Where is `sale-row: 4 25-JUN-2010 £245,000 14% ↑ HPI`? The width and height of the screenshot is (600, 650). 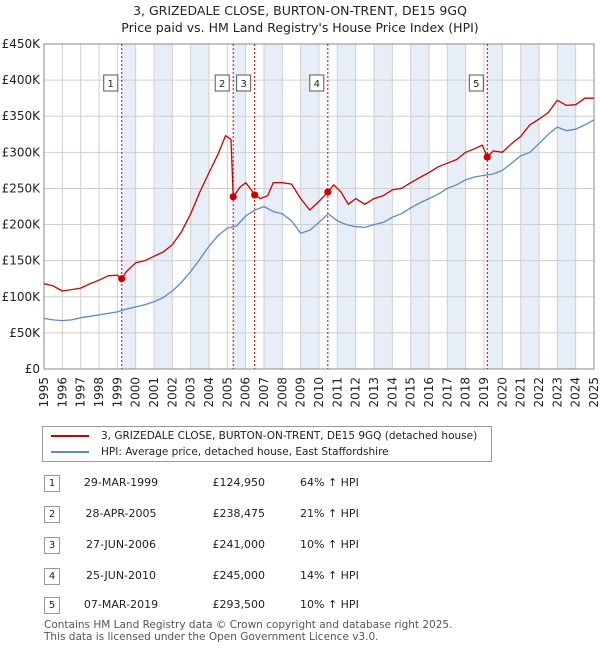
sale-row: 4 25-JUN-2010 £245,000 14% ↑ HPI is located at coordinates (300, 576).